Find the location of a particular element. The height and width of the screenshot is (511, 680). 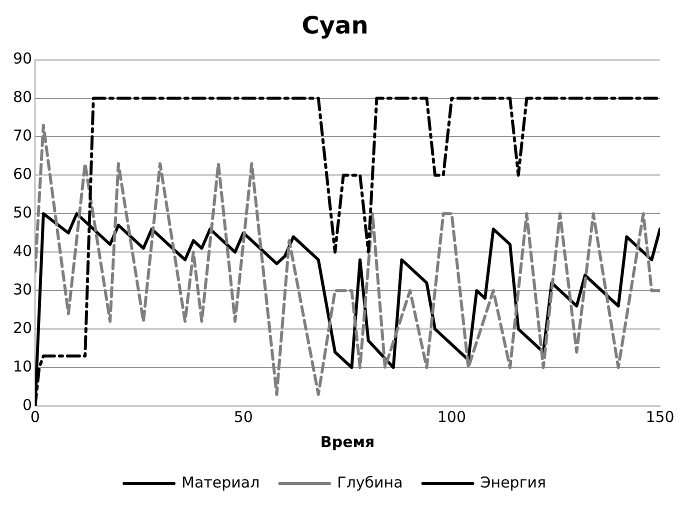

x-tick-label: 100 is located at coordinates (451, 417).